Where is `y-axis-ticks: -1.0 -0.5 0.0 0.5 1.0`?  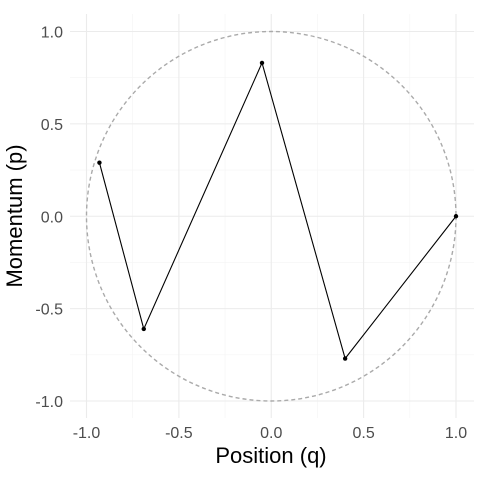 y-axis-ticks: -1.0 -0.5 0.0 0.5 1.0 is located at coordinates (49, 218).